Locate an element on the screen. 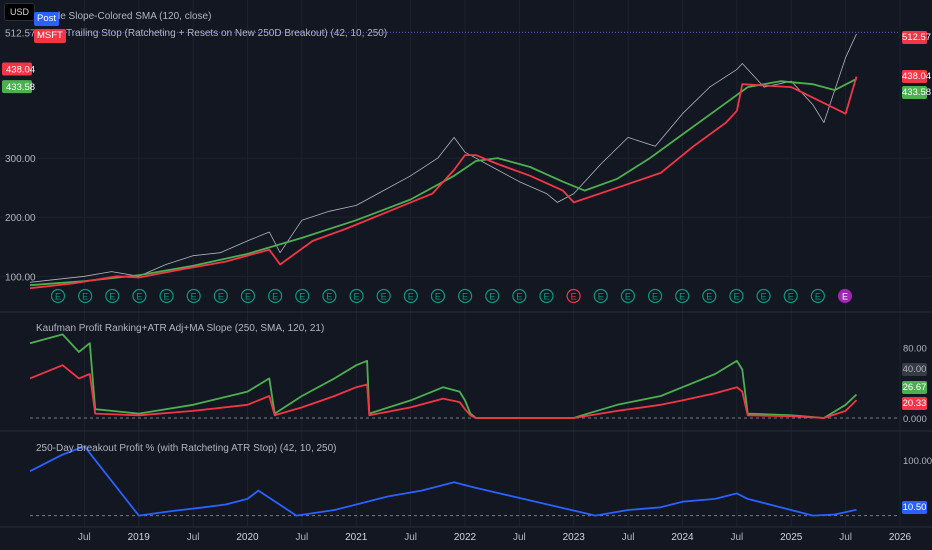 This screenshot has height=550, width=932. pane2-badge-red: 20.33 is located at coordinates (914, 403).